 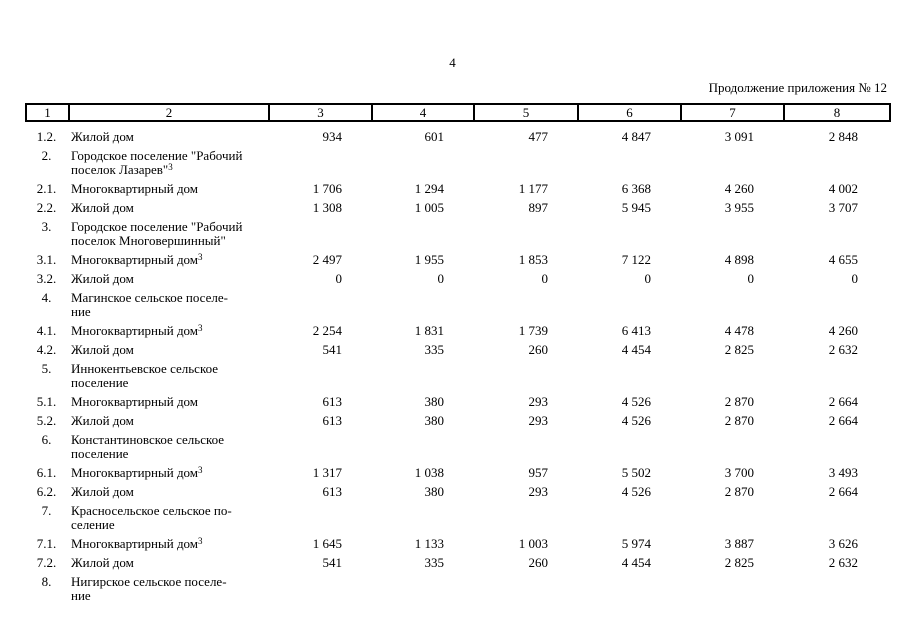 I want to click on row-label-text: Магинское сельское поселе-, so click(x=149, y=297).